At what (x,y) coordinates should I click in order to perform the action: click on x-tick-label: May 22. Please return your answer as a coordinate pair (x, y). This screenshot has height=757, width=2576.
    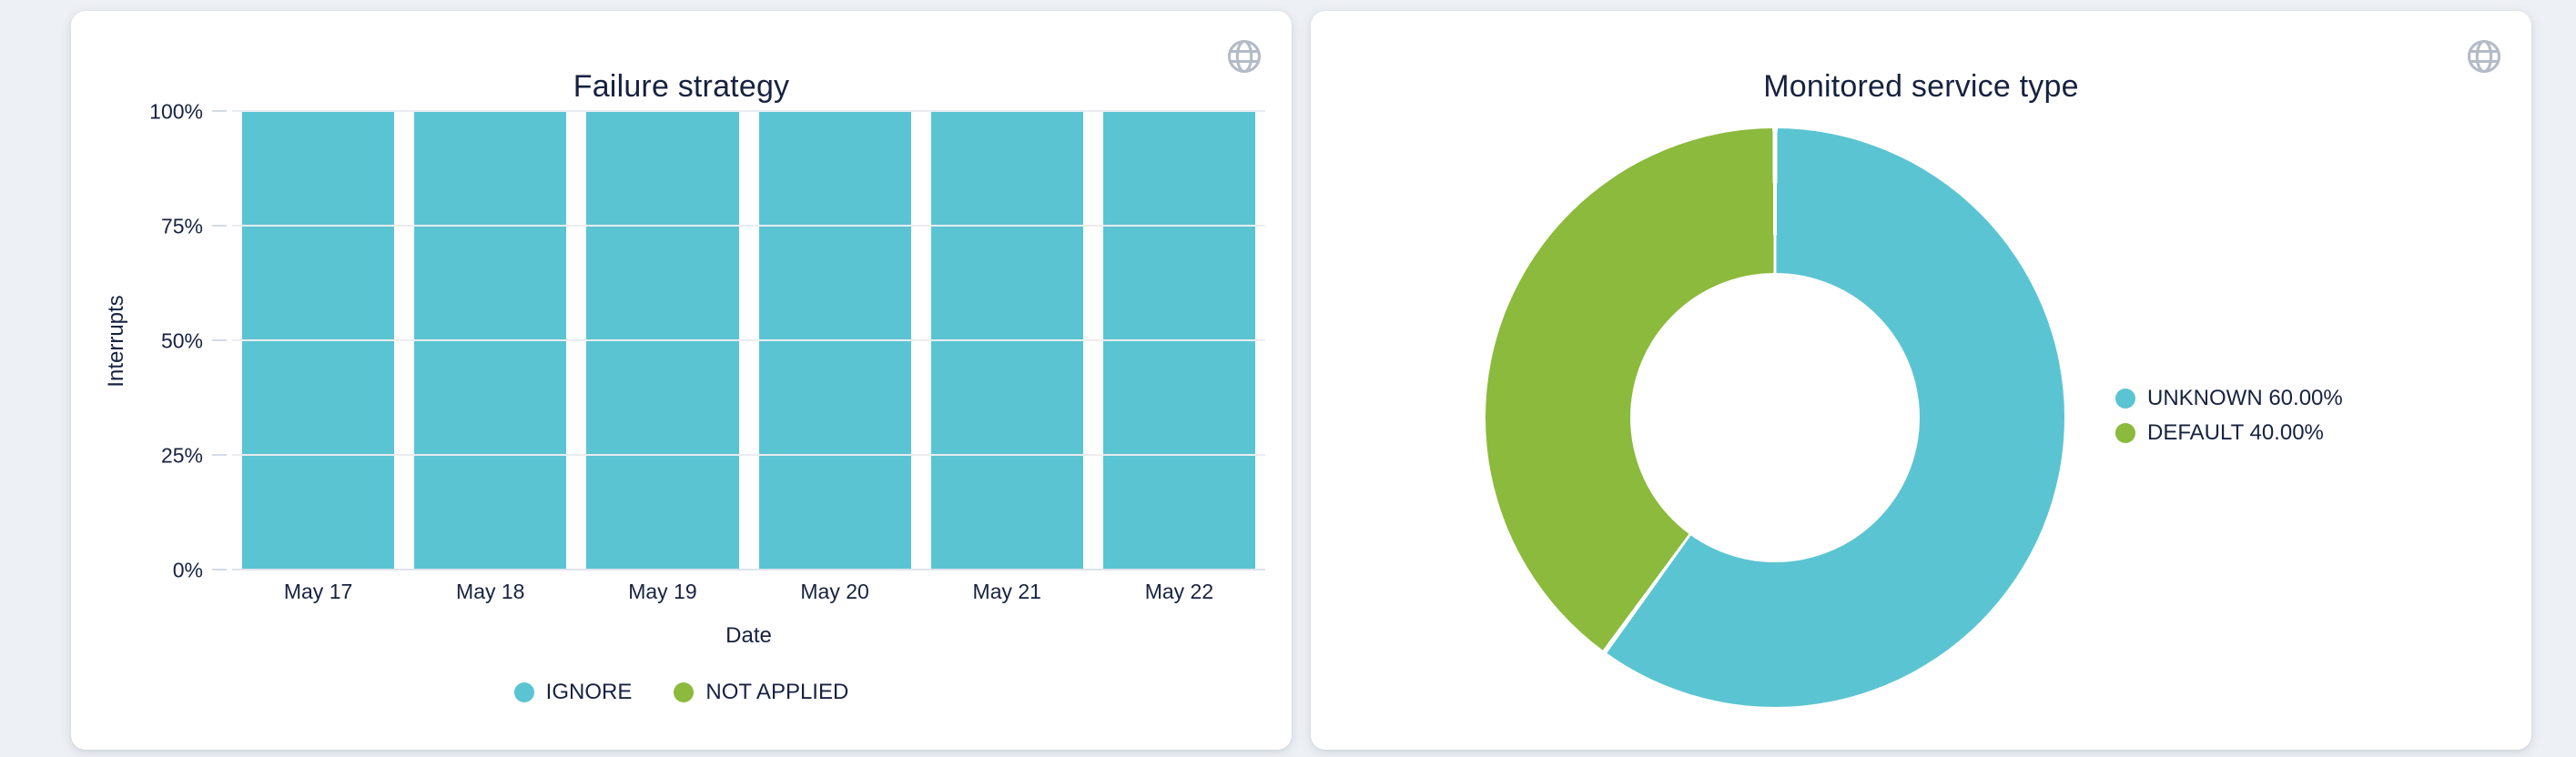
    Looking at the image, I should click on (1179, 591).